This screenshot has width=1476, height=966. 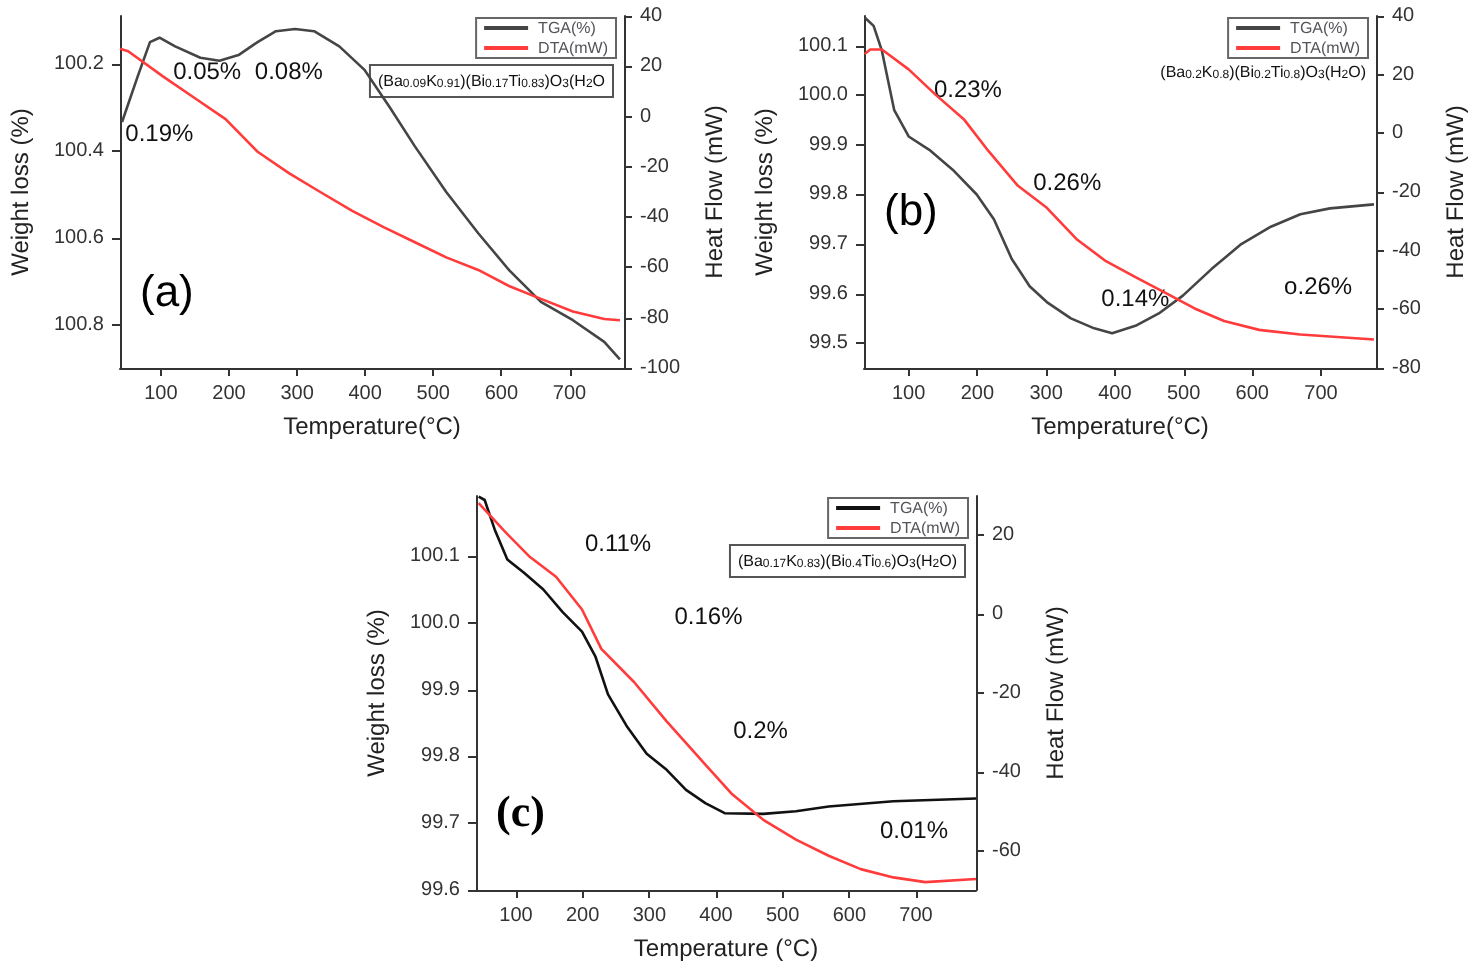 I want to click on x-axis-title: Temperature (°C), so click(x=726, y=947).